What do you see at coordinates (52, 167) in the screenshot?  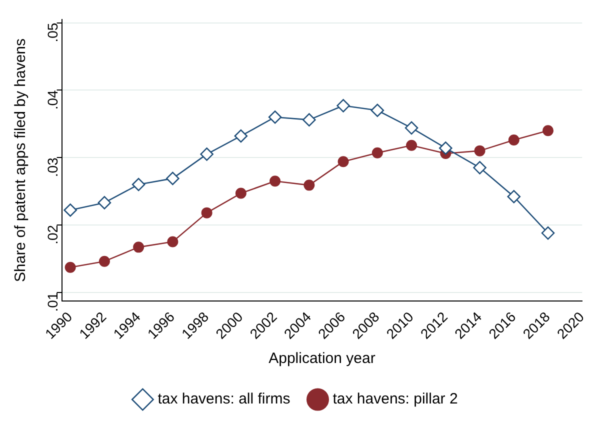 I see `y-tick-label: .03` at bounding box center [52, 167].